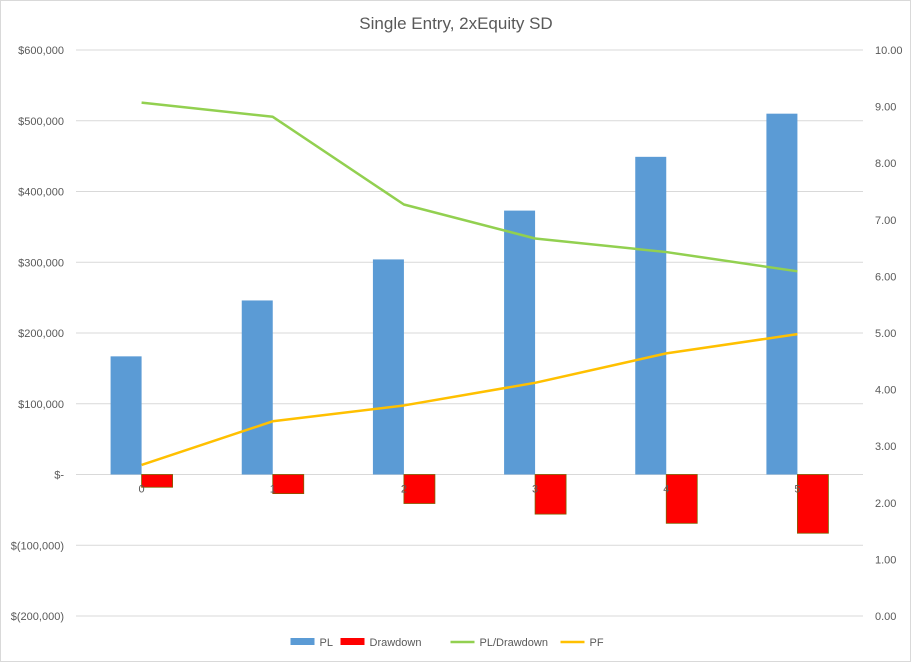 The image size is (911, 662). I want to click on left-tick-label: $(100,000), so click(37, 546).